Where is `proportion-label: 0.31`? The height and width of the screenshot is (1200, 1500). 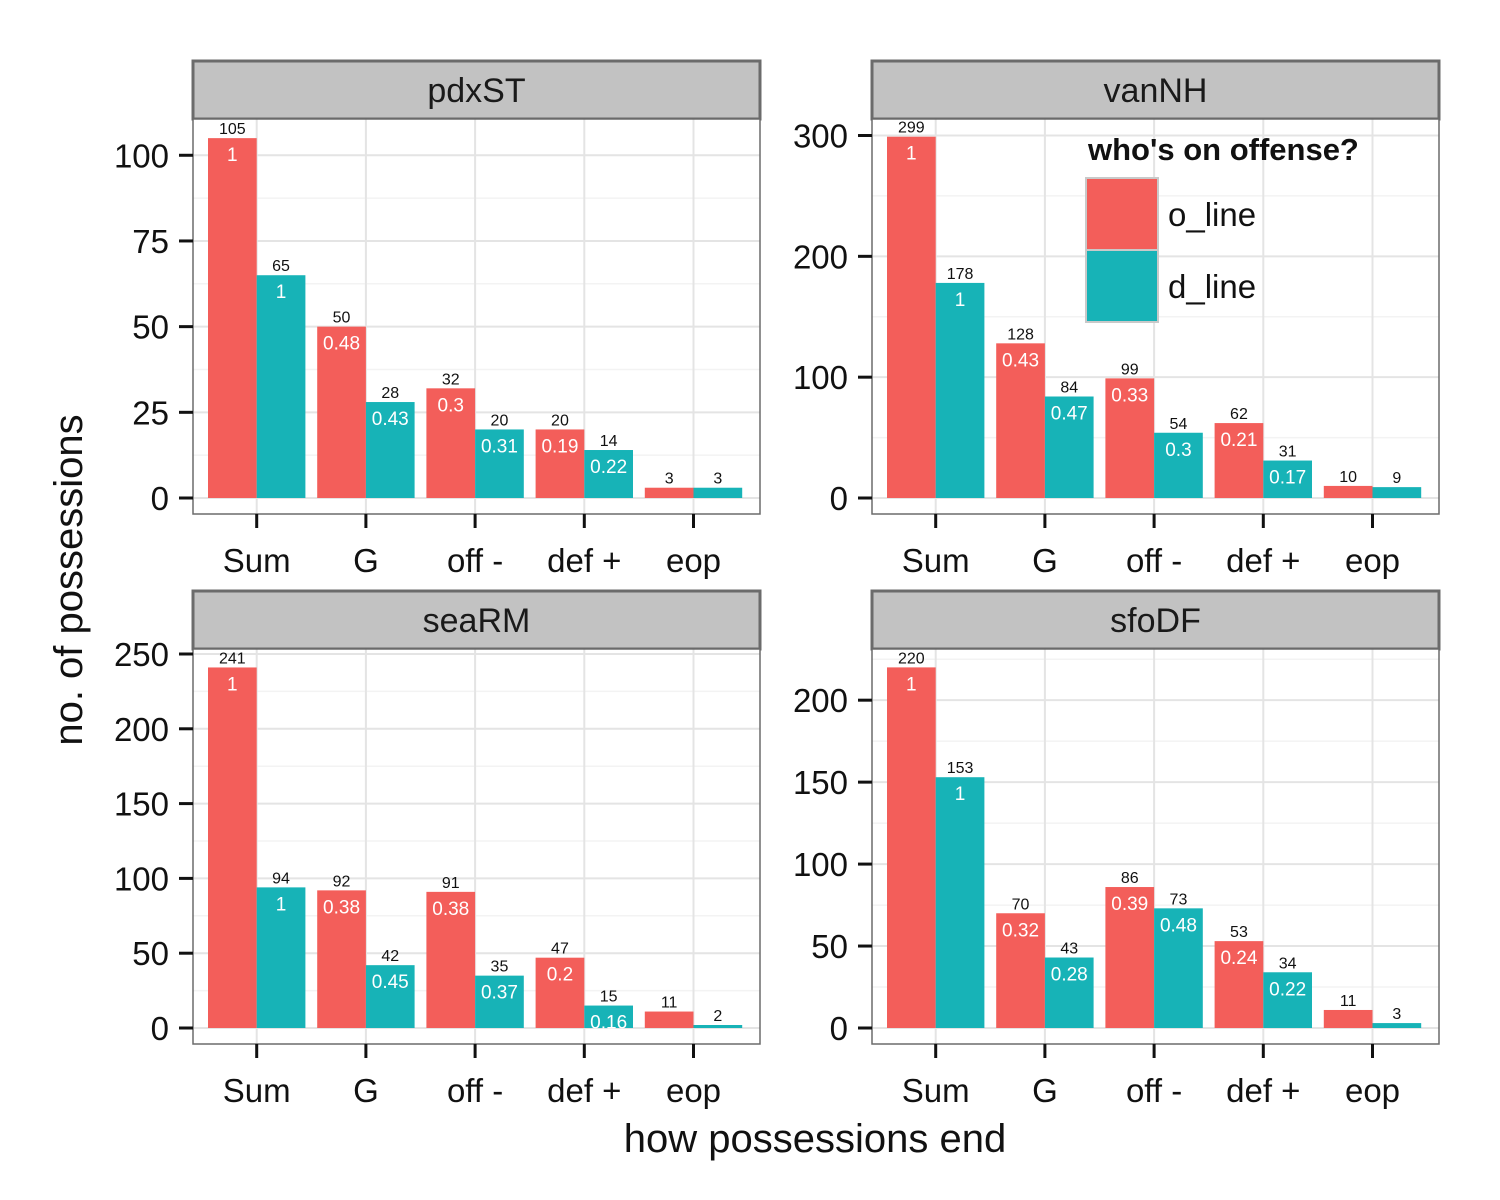
proportion-label: 0.31 is located at coordinates (499, 446).